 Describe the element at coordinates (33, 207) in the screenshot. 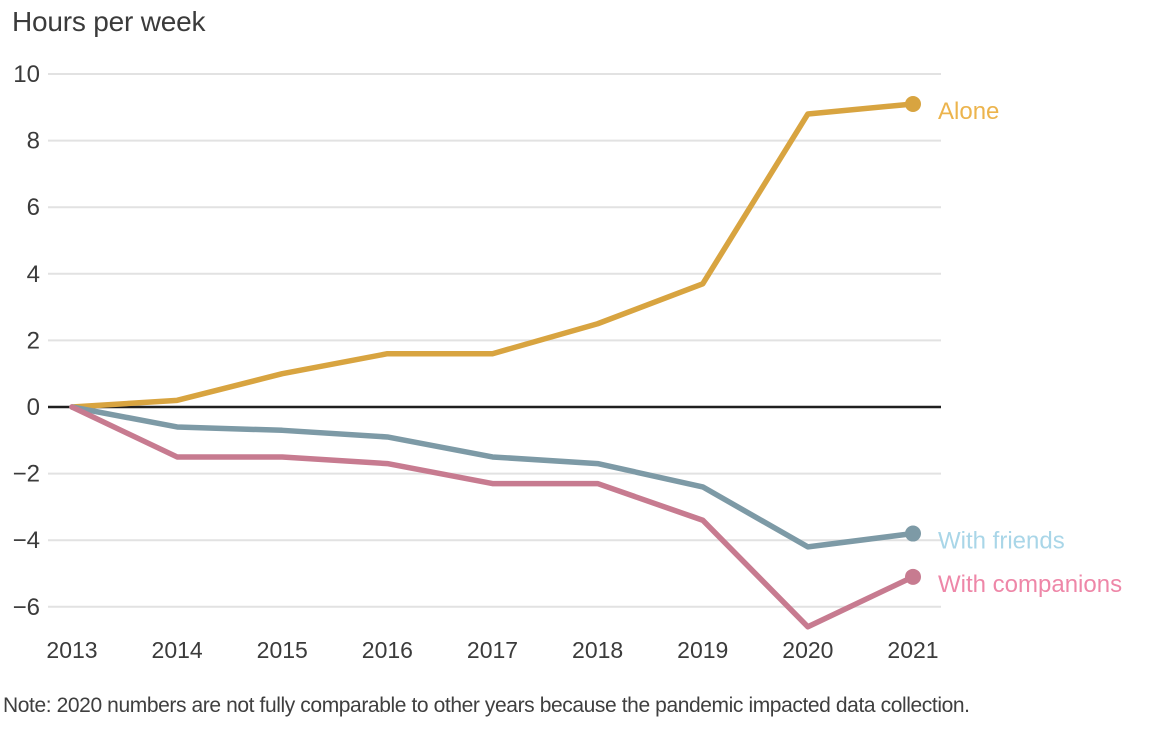

I see `y-tick-label: 6` at that location.